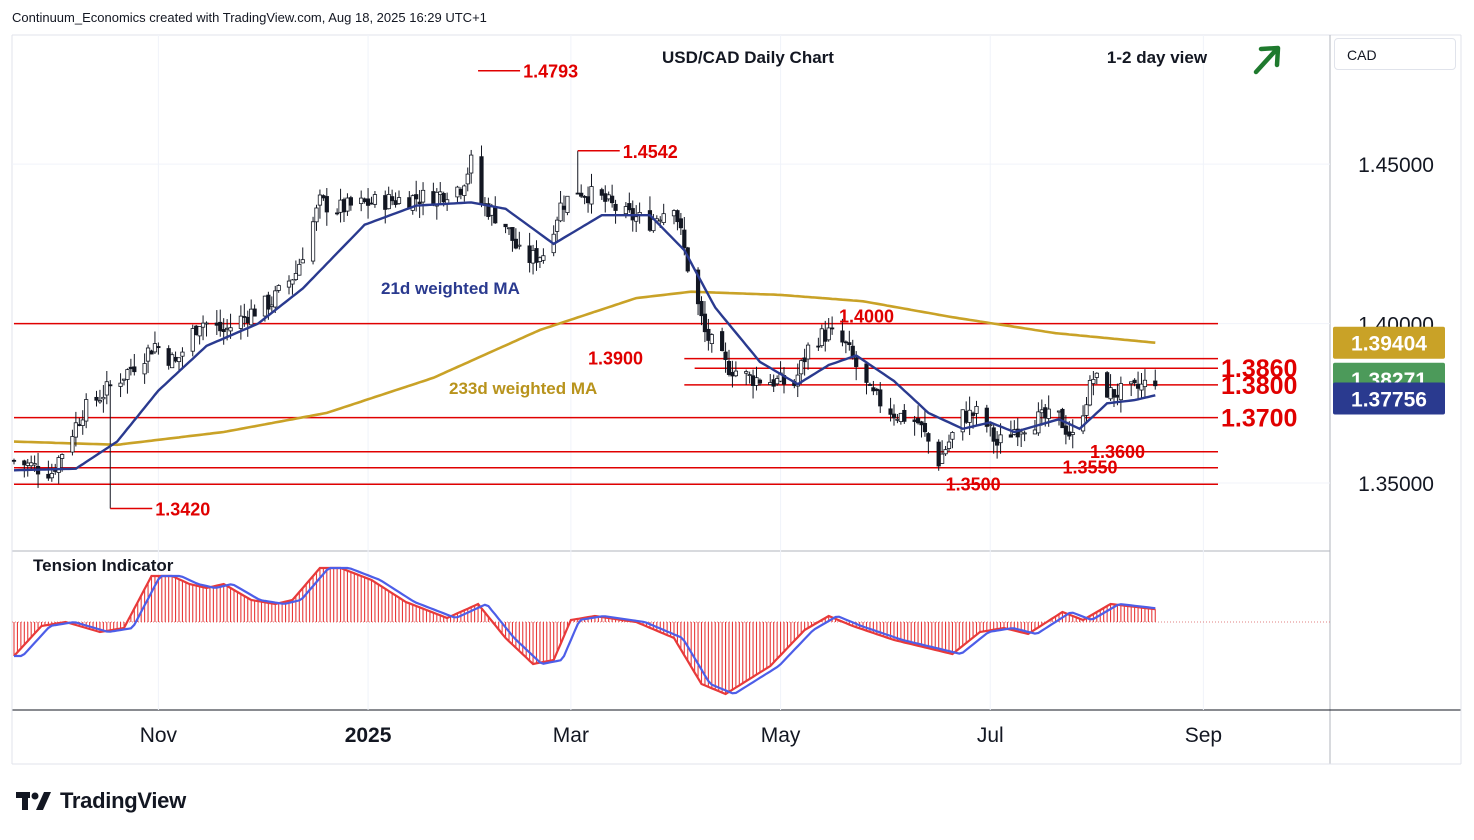  I want to click on x-tick-label: May, so click(781, 735).